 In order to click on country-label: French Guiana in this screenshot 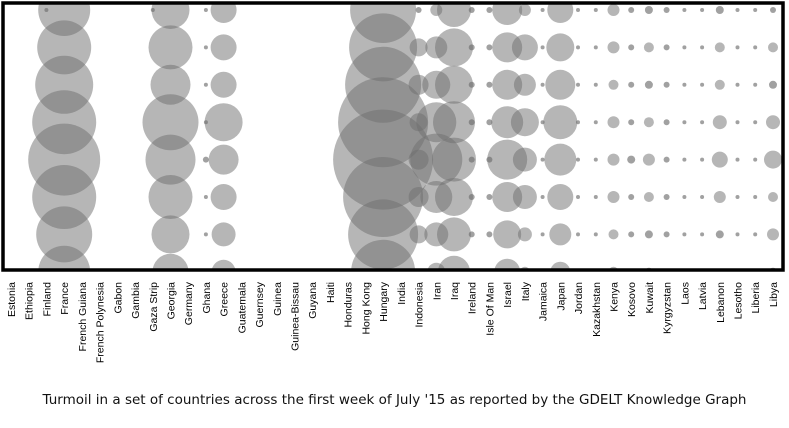, I will do `click(83, 317)`.